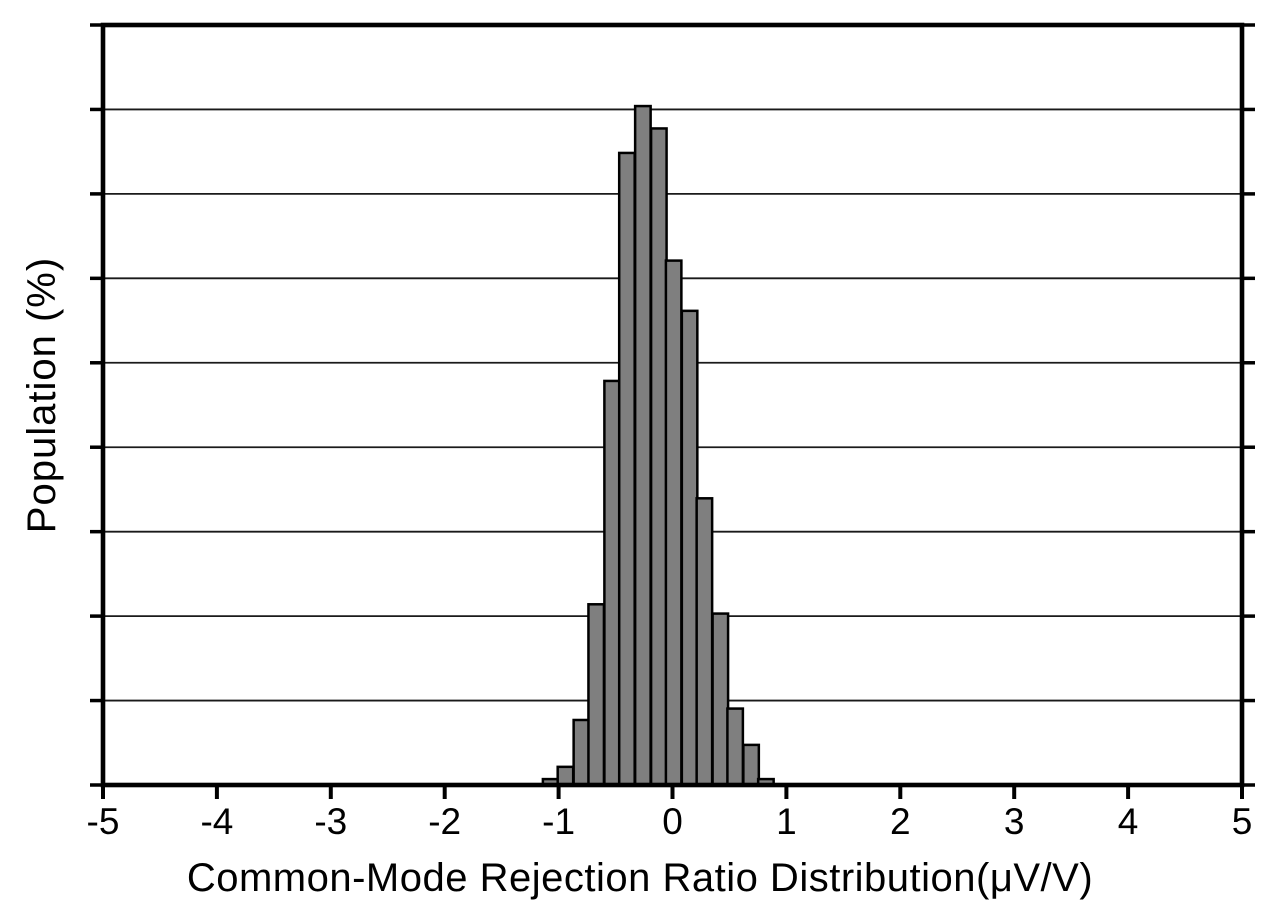 The height and width of the screenshot is (922, 1280). Describe the element at coordinates (786, 821) in the screenshot. I see `x-tick-label: 1` at that location.